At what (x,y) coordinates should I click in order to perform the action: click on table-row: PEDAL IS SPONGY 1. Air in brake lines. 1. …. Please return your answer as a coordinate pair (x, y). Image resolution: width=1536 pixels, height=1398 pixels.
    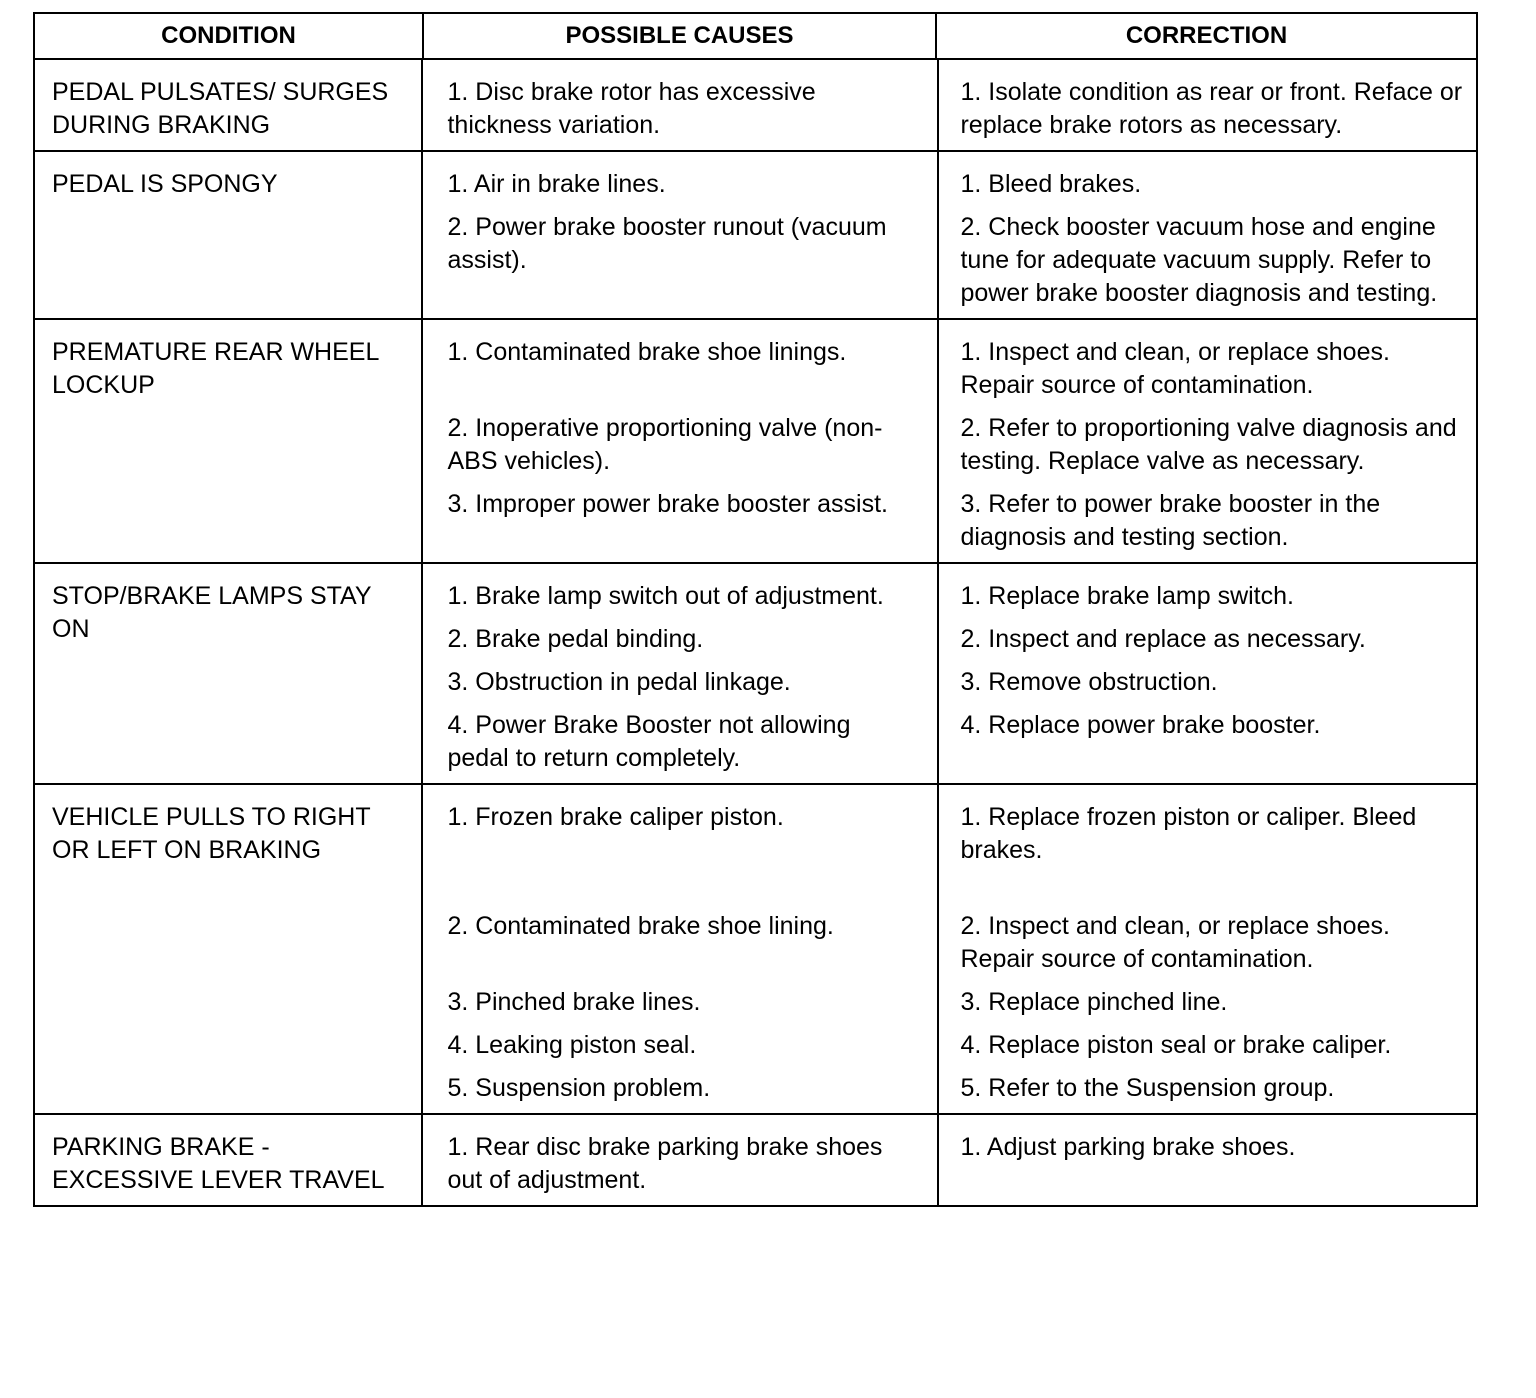
    Looking at the image, I should click on (755, 234).